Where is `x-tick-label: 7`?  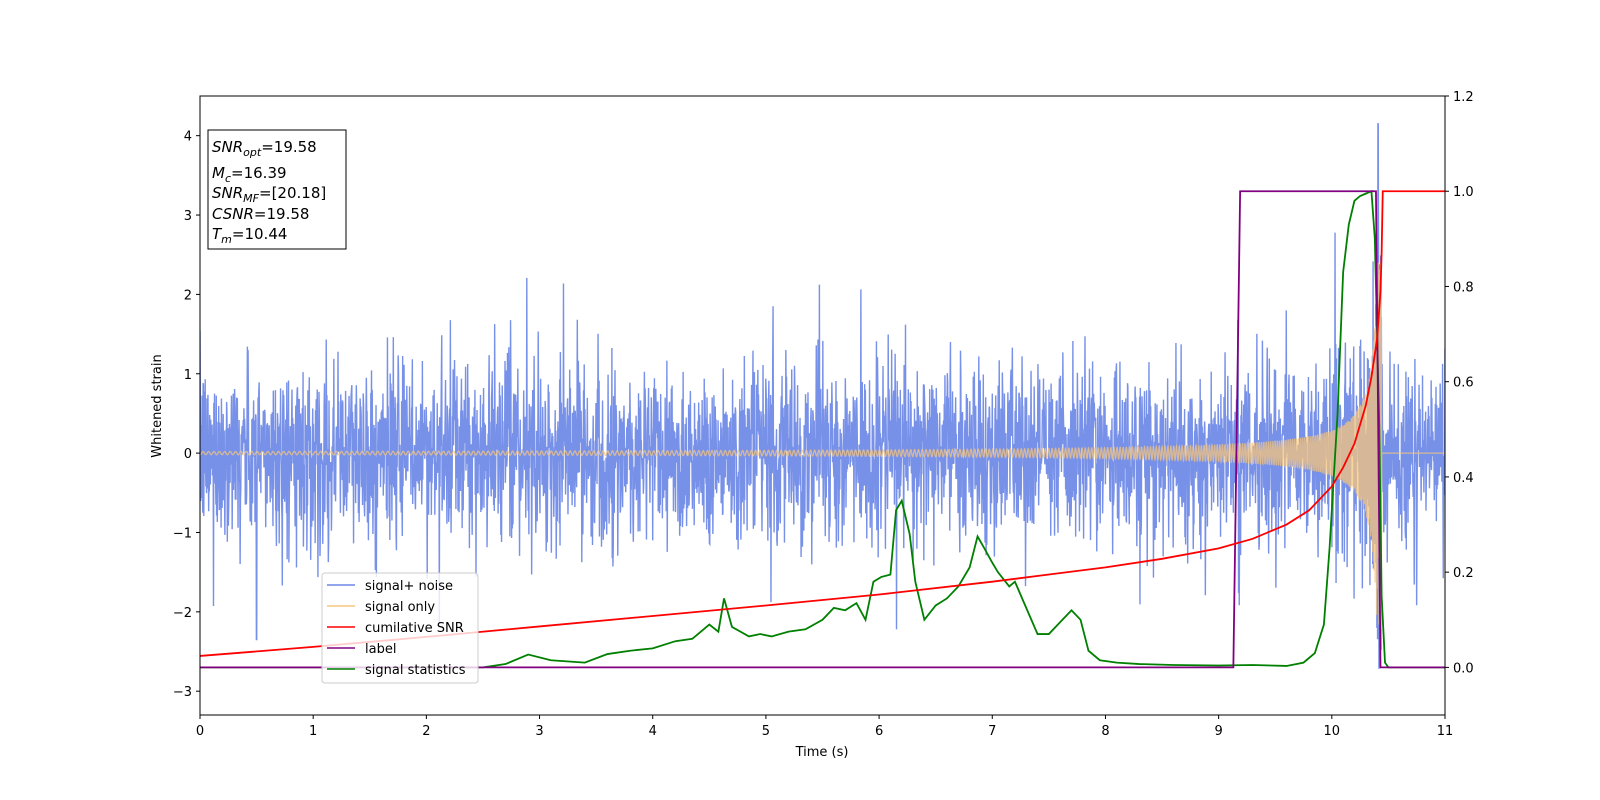
x-tick-label: 7 is located at coordinates (992, 731).